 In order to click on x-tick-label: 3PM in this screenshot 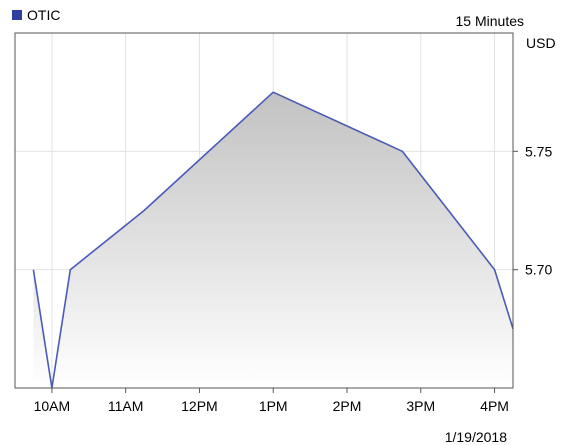, I will do `click(420, 406)`.